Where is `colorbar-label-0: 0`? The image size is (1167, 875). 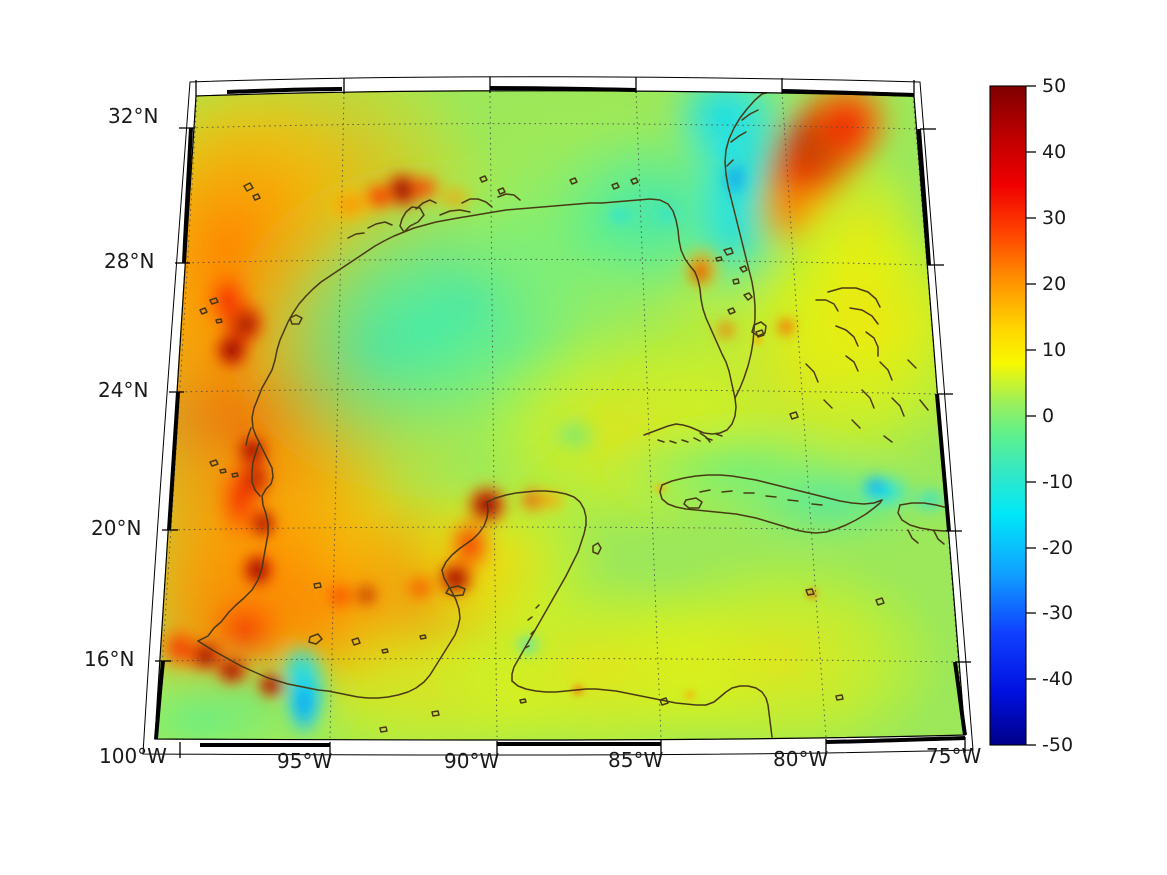
colorbar-label-0: 0 is located at coordinates (1048, 416).